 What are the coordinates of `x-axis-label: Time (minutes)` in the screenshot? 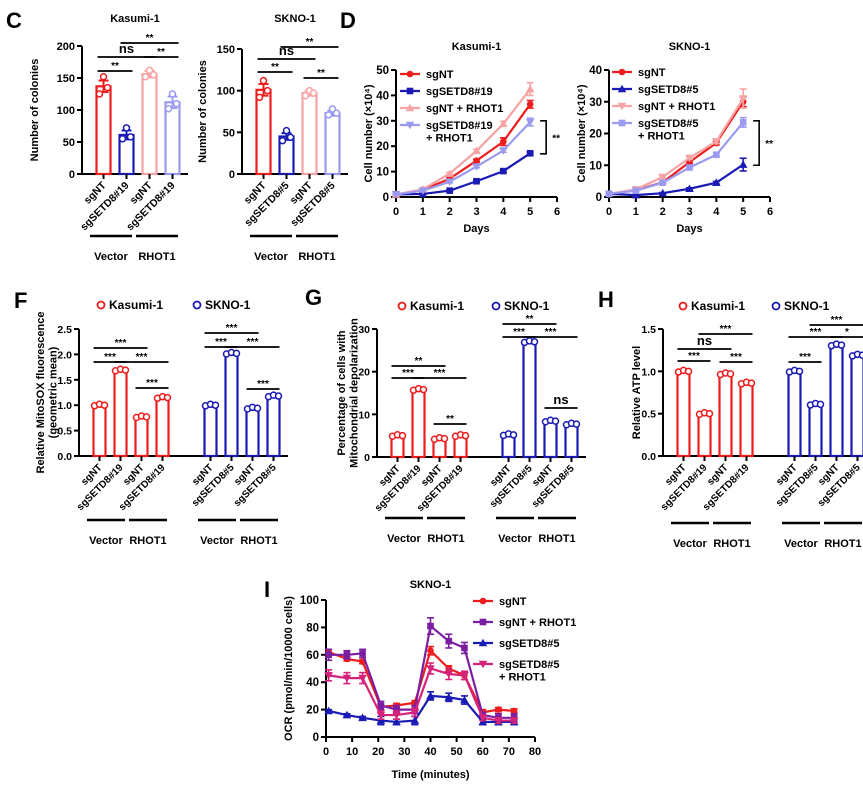 It's located at (430, 775).